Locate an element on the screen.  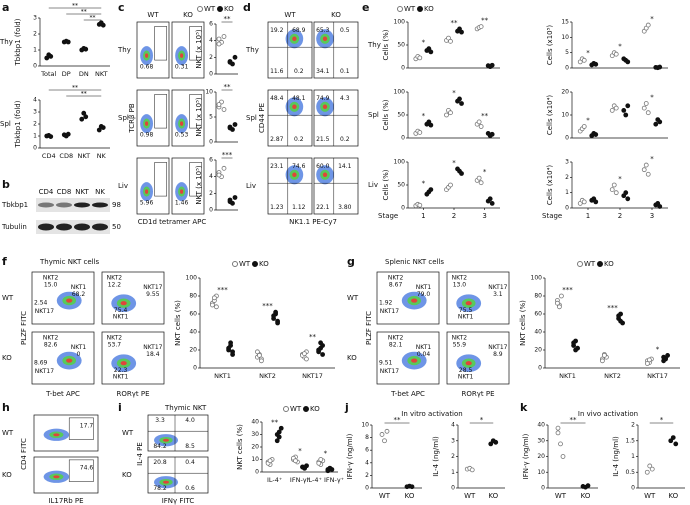
flow-value: 13.0 is located at coordinates (460, 285).